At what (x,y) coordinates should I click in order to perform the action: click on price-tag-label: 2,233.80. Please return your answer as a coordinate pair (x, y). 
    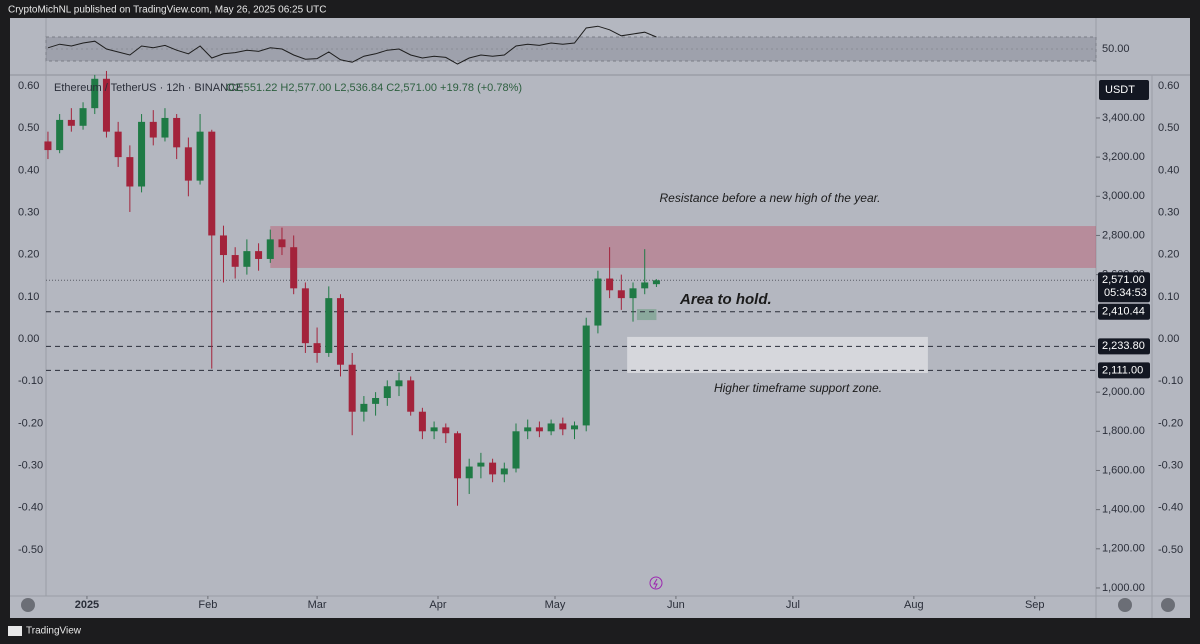
    Looking at the image, I should click on (1123, 346).